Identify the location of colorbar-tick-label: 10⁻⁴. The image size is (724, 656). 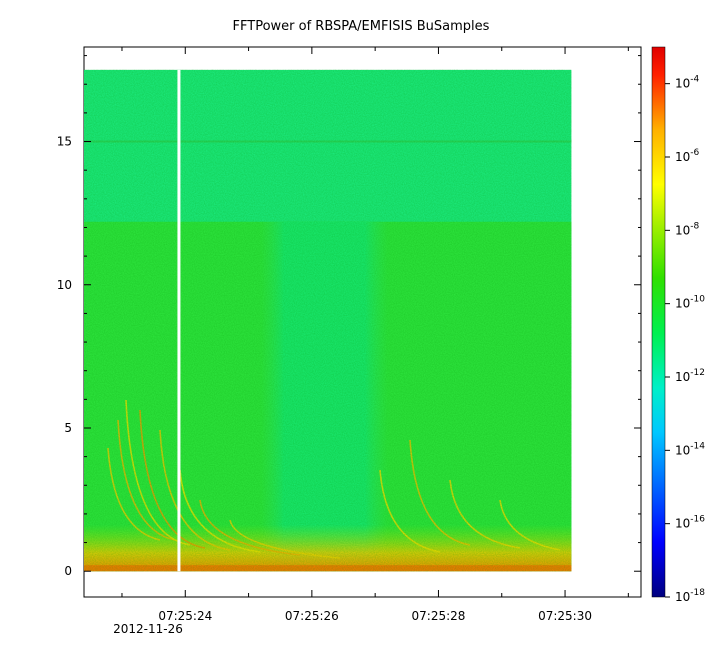
(687, 83).